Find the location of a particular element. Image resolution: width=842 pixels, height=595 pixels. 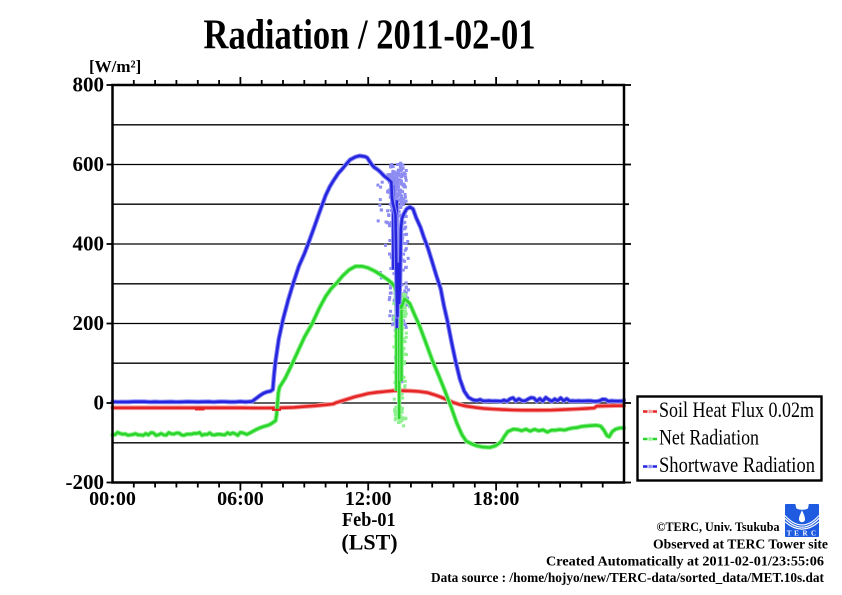

svg-text: Observed at TERC Tower site is located at coordinates (740, 545).